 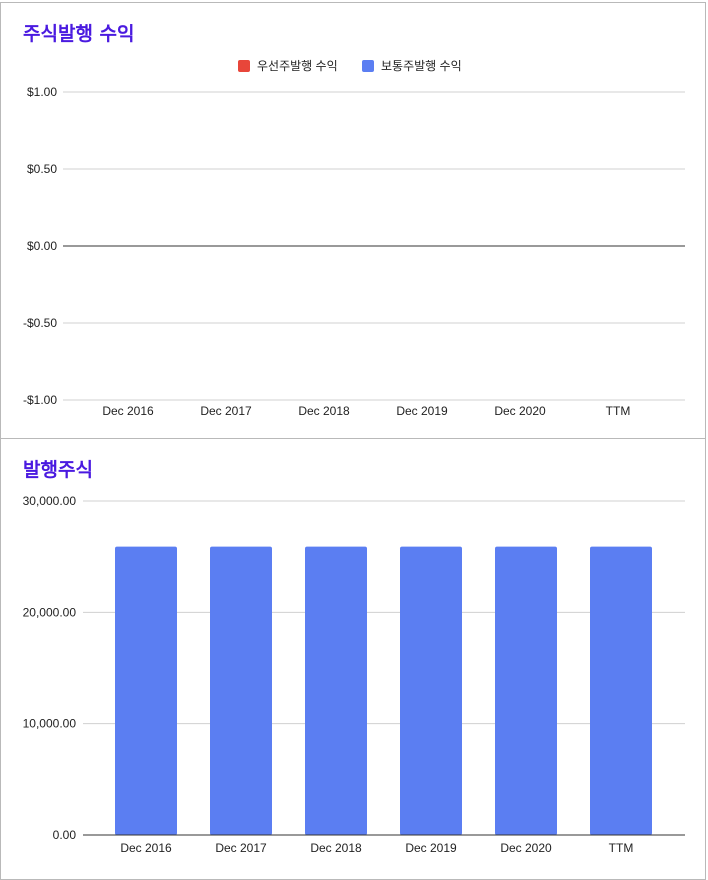 I want to click on y-tick-label: 30,000.00, so click(x=50, y=501).